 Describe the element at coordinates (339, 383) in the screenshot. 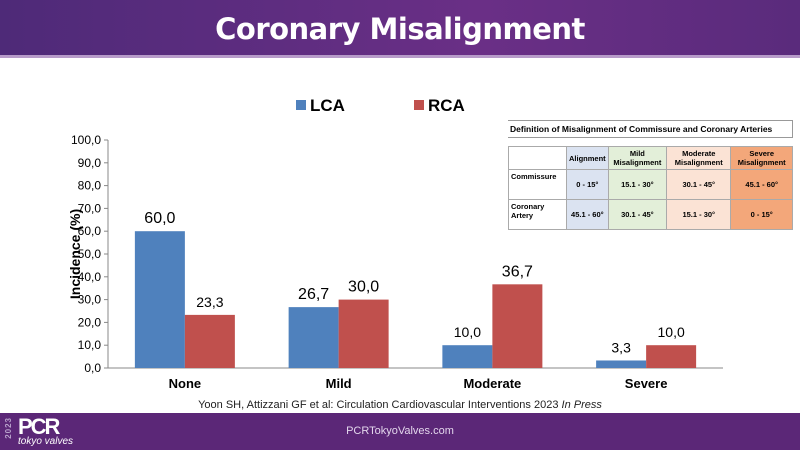

I see `x-tick-label: Mild` at that location.